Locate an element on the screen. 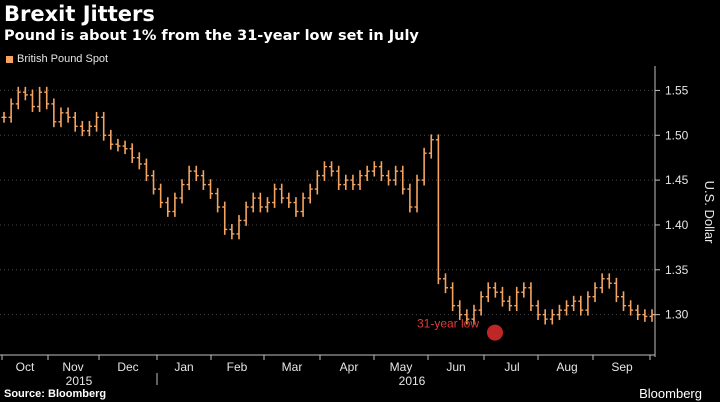  x-tick-label: Oct is located at coordinates (25, 367).